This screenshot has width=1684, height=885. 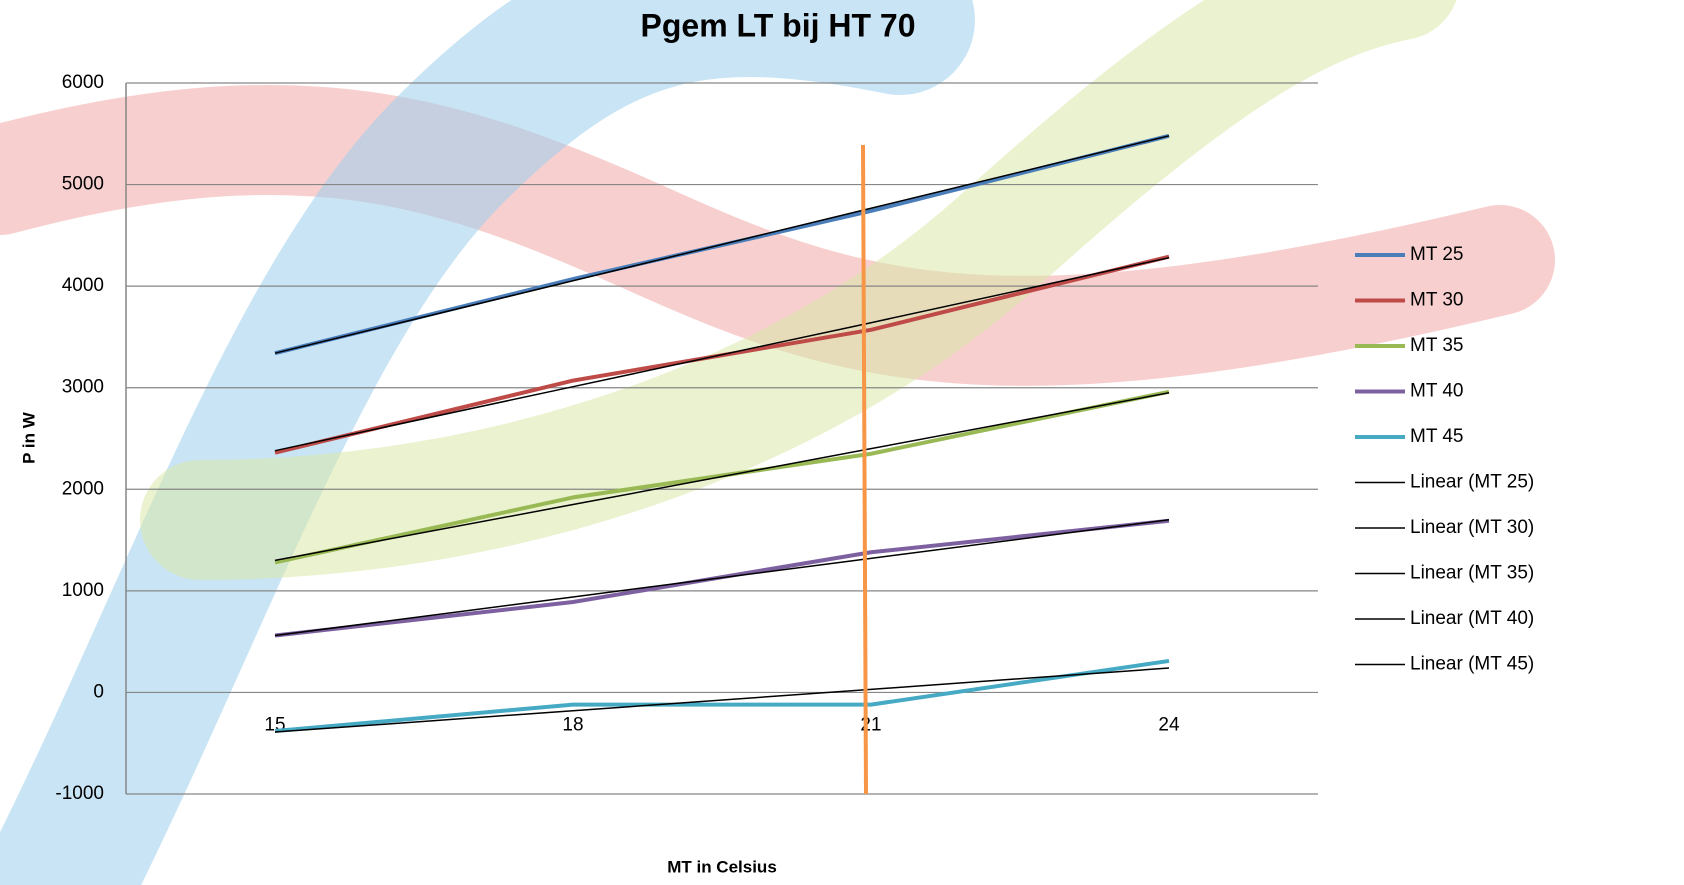 I want to click on y-tick-label: 5000, so click(x=83, y=184).